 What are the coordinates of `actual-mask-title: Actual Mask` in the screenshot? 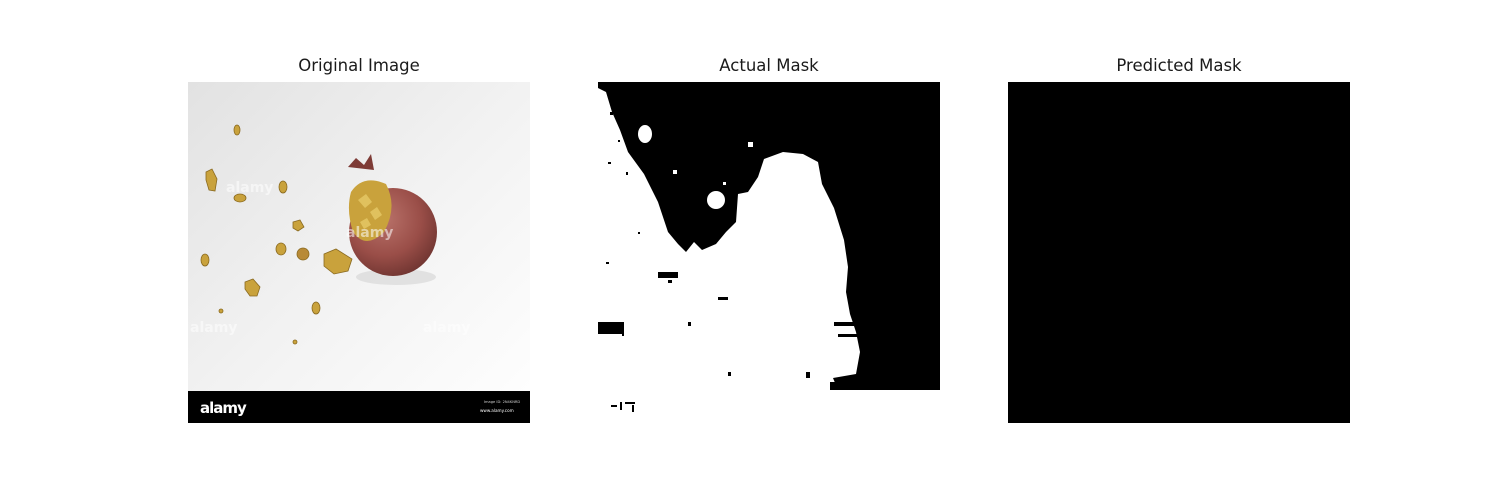 It's located at (769, 65).